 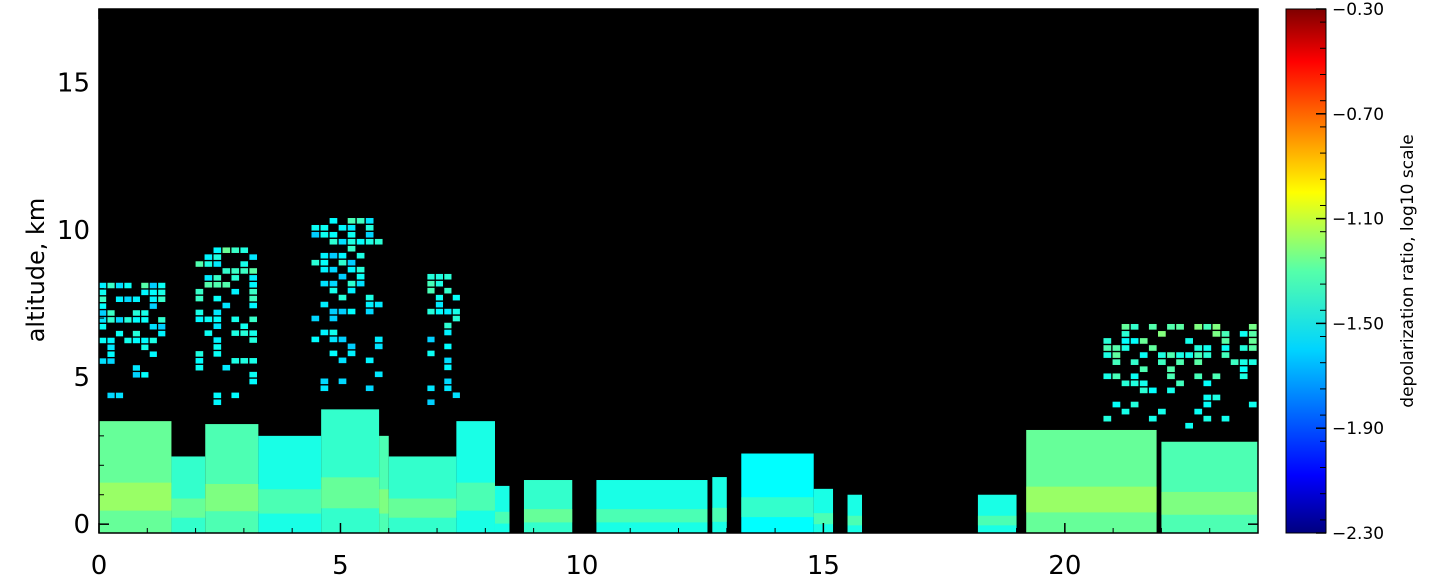 I want to click on colorbar-tick-label: −1.10, so click(x=1358, y=220).